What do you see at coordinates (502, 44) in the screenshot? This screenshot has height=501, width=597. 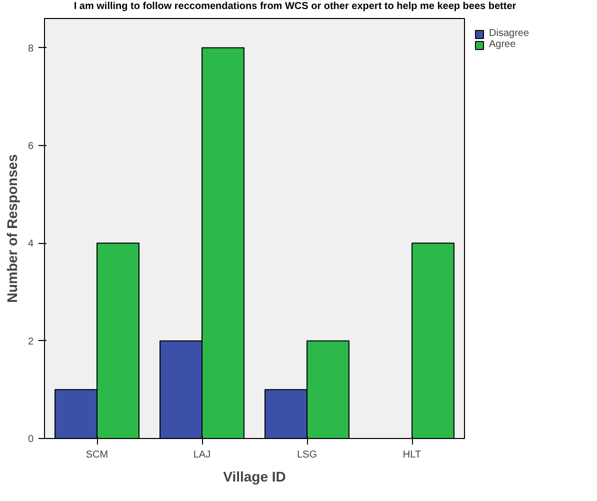 I see `legend-label: Agree` at bounding box center [502, 44].